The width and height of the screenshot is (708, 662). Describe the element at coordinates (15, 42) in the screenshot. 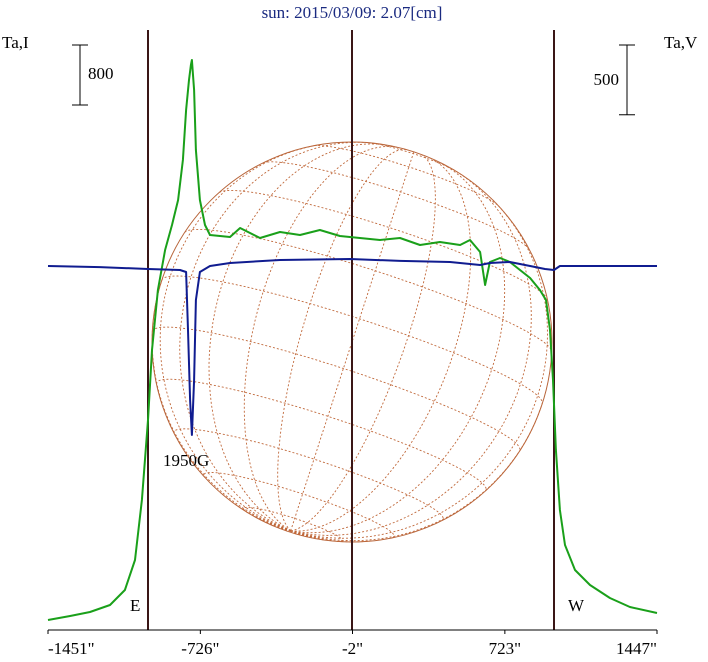

I see `y-axis-label: Ta,I` at that location.